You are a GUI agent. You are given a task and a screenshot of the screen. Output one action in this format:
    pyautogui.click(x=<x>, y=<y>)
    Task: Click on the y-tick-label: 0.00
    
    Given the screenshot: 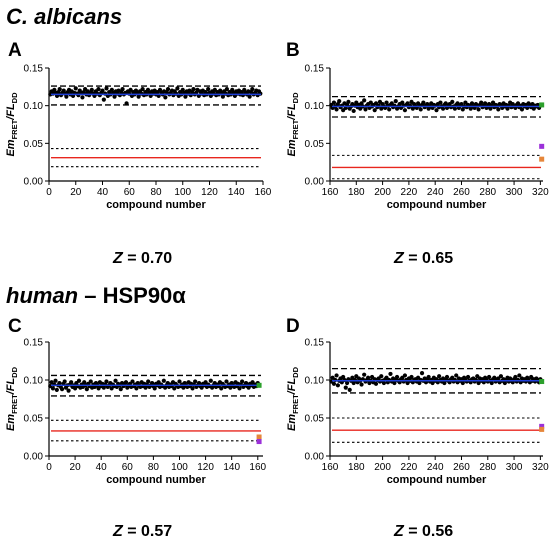 What is the action you would take?
    pyautogui.click(x=34, y=182)
    